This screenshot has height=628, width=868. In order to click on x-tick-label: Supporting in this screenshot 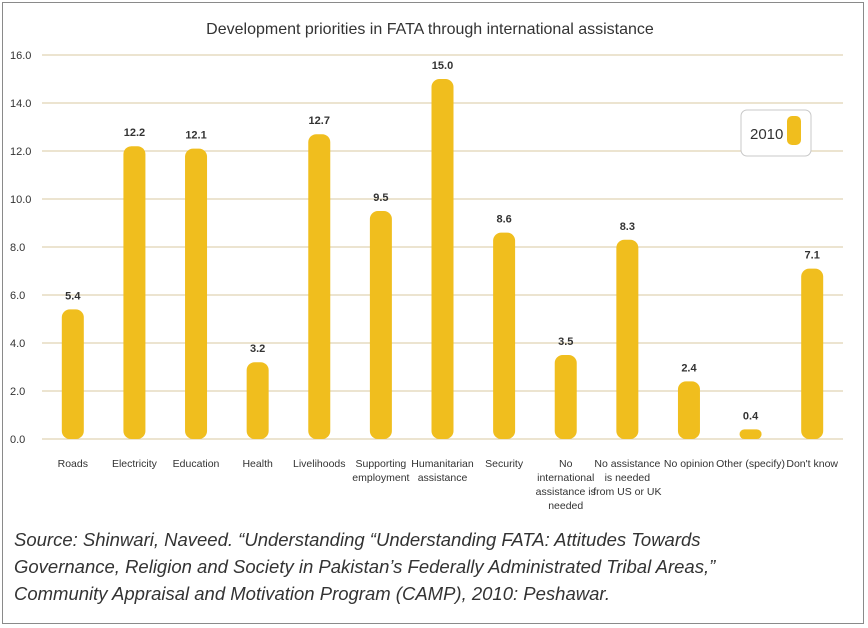, I will do `click(380, 464)`.